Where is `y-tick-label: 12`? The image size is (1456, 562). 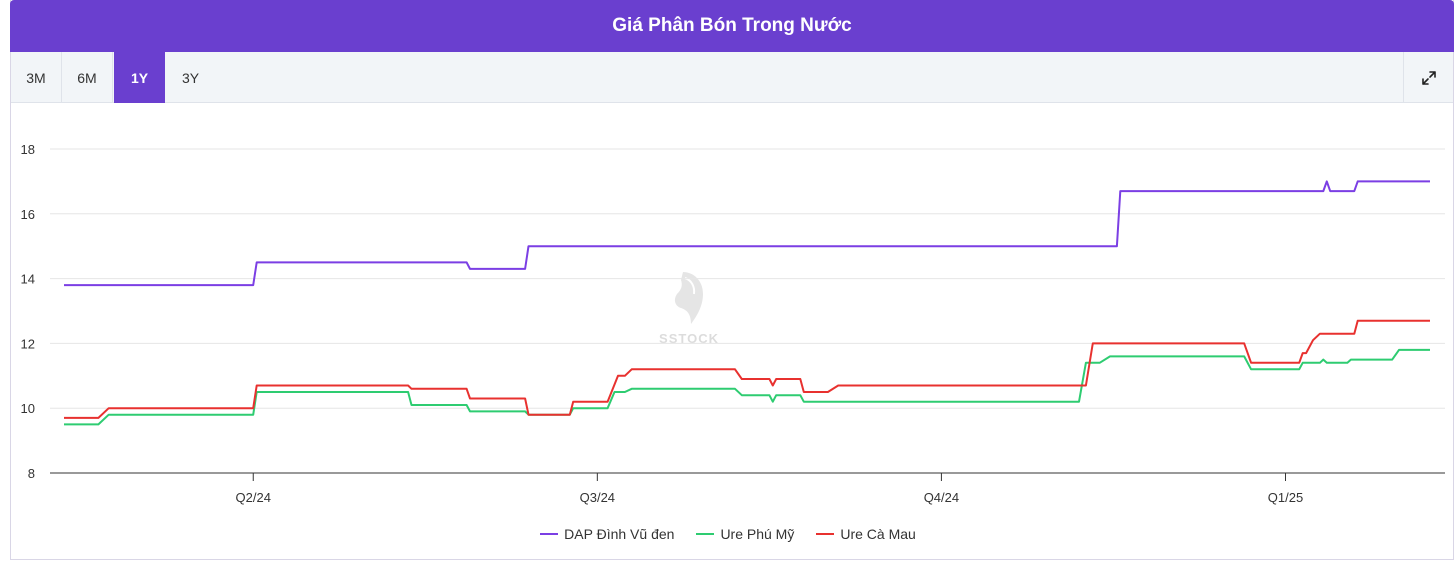
y-tick-label: 12 is located at coordinates (28, 343).